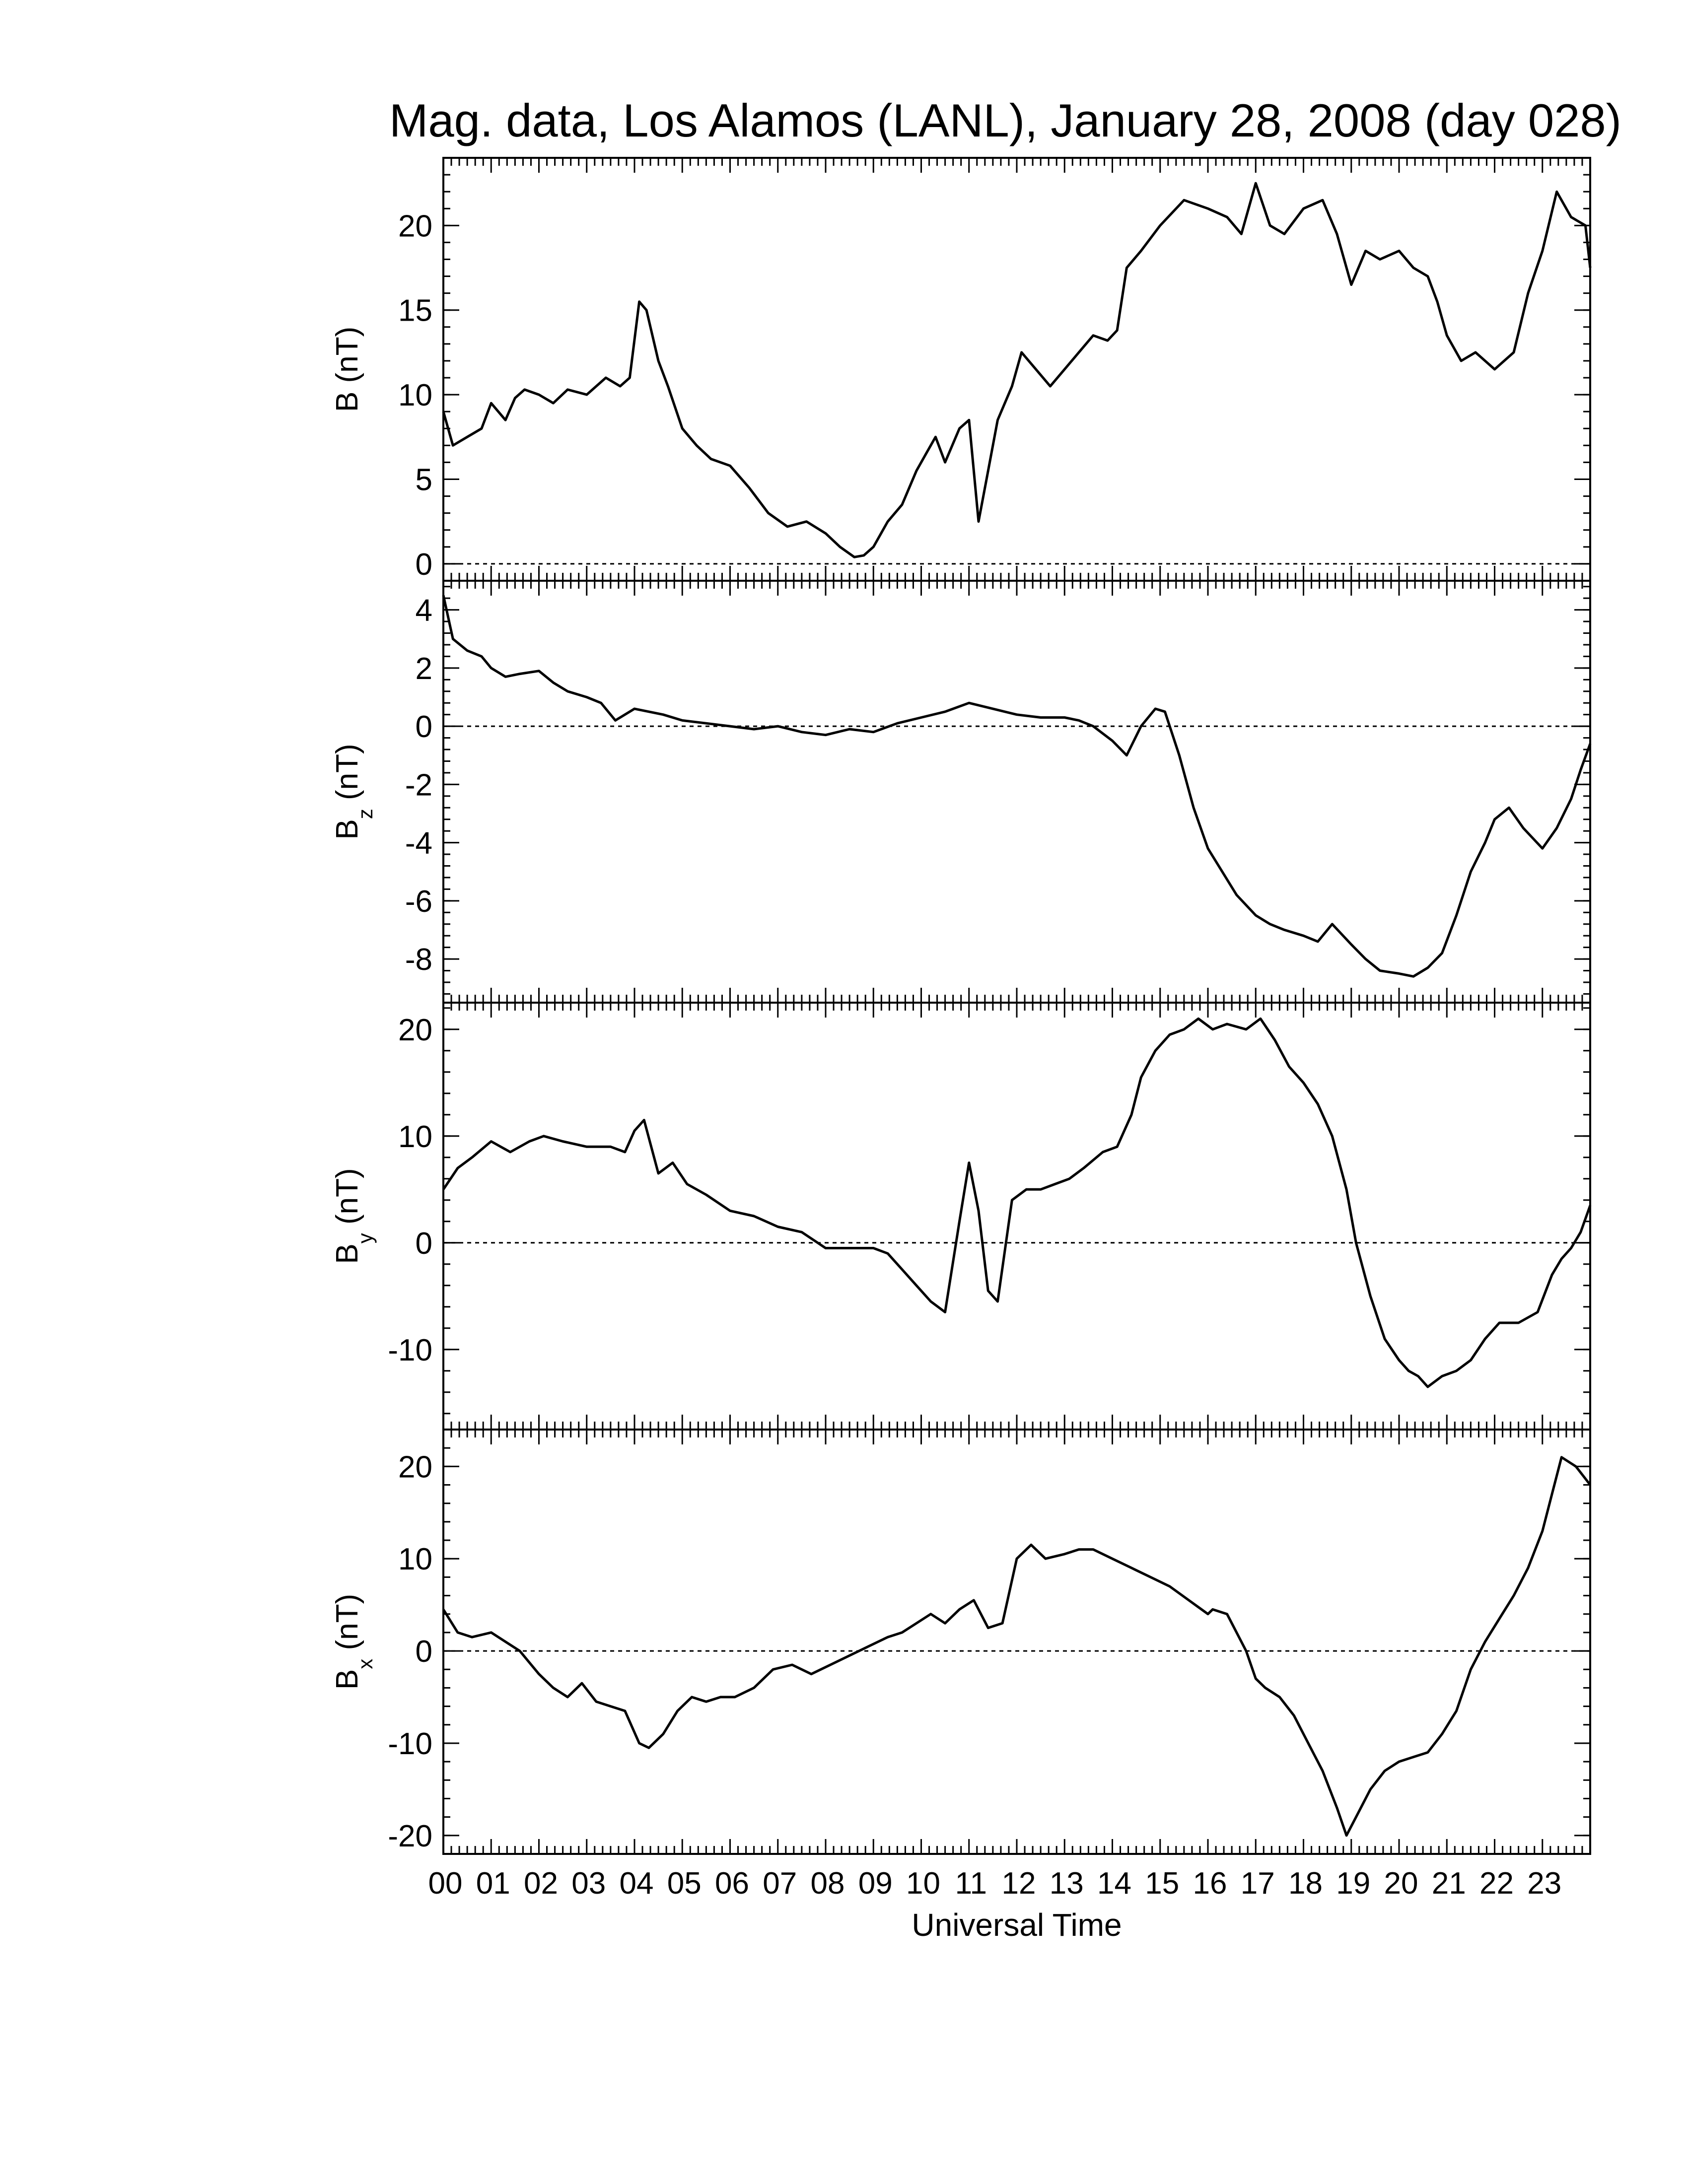  I want to click on y-axis-label-text: By (nT), so click(353, 1216).